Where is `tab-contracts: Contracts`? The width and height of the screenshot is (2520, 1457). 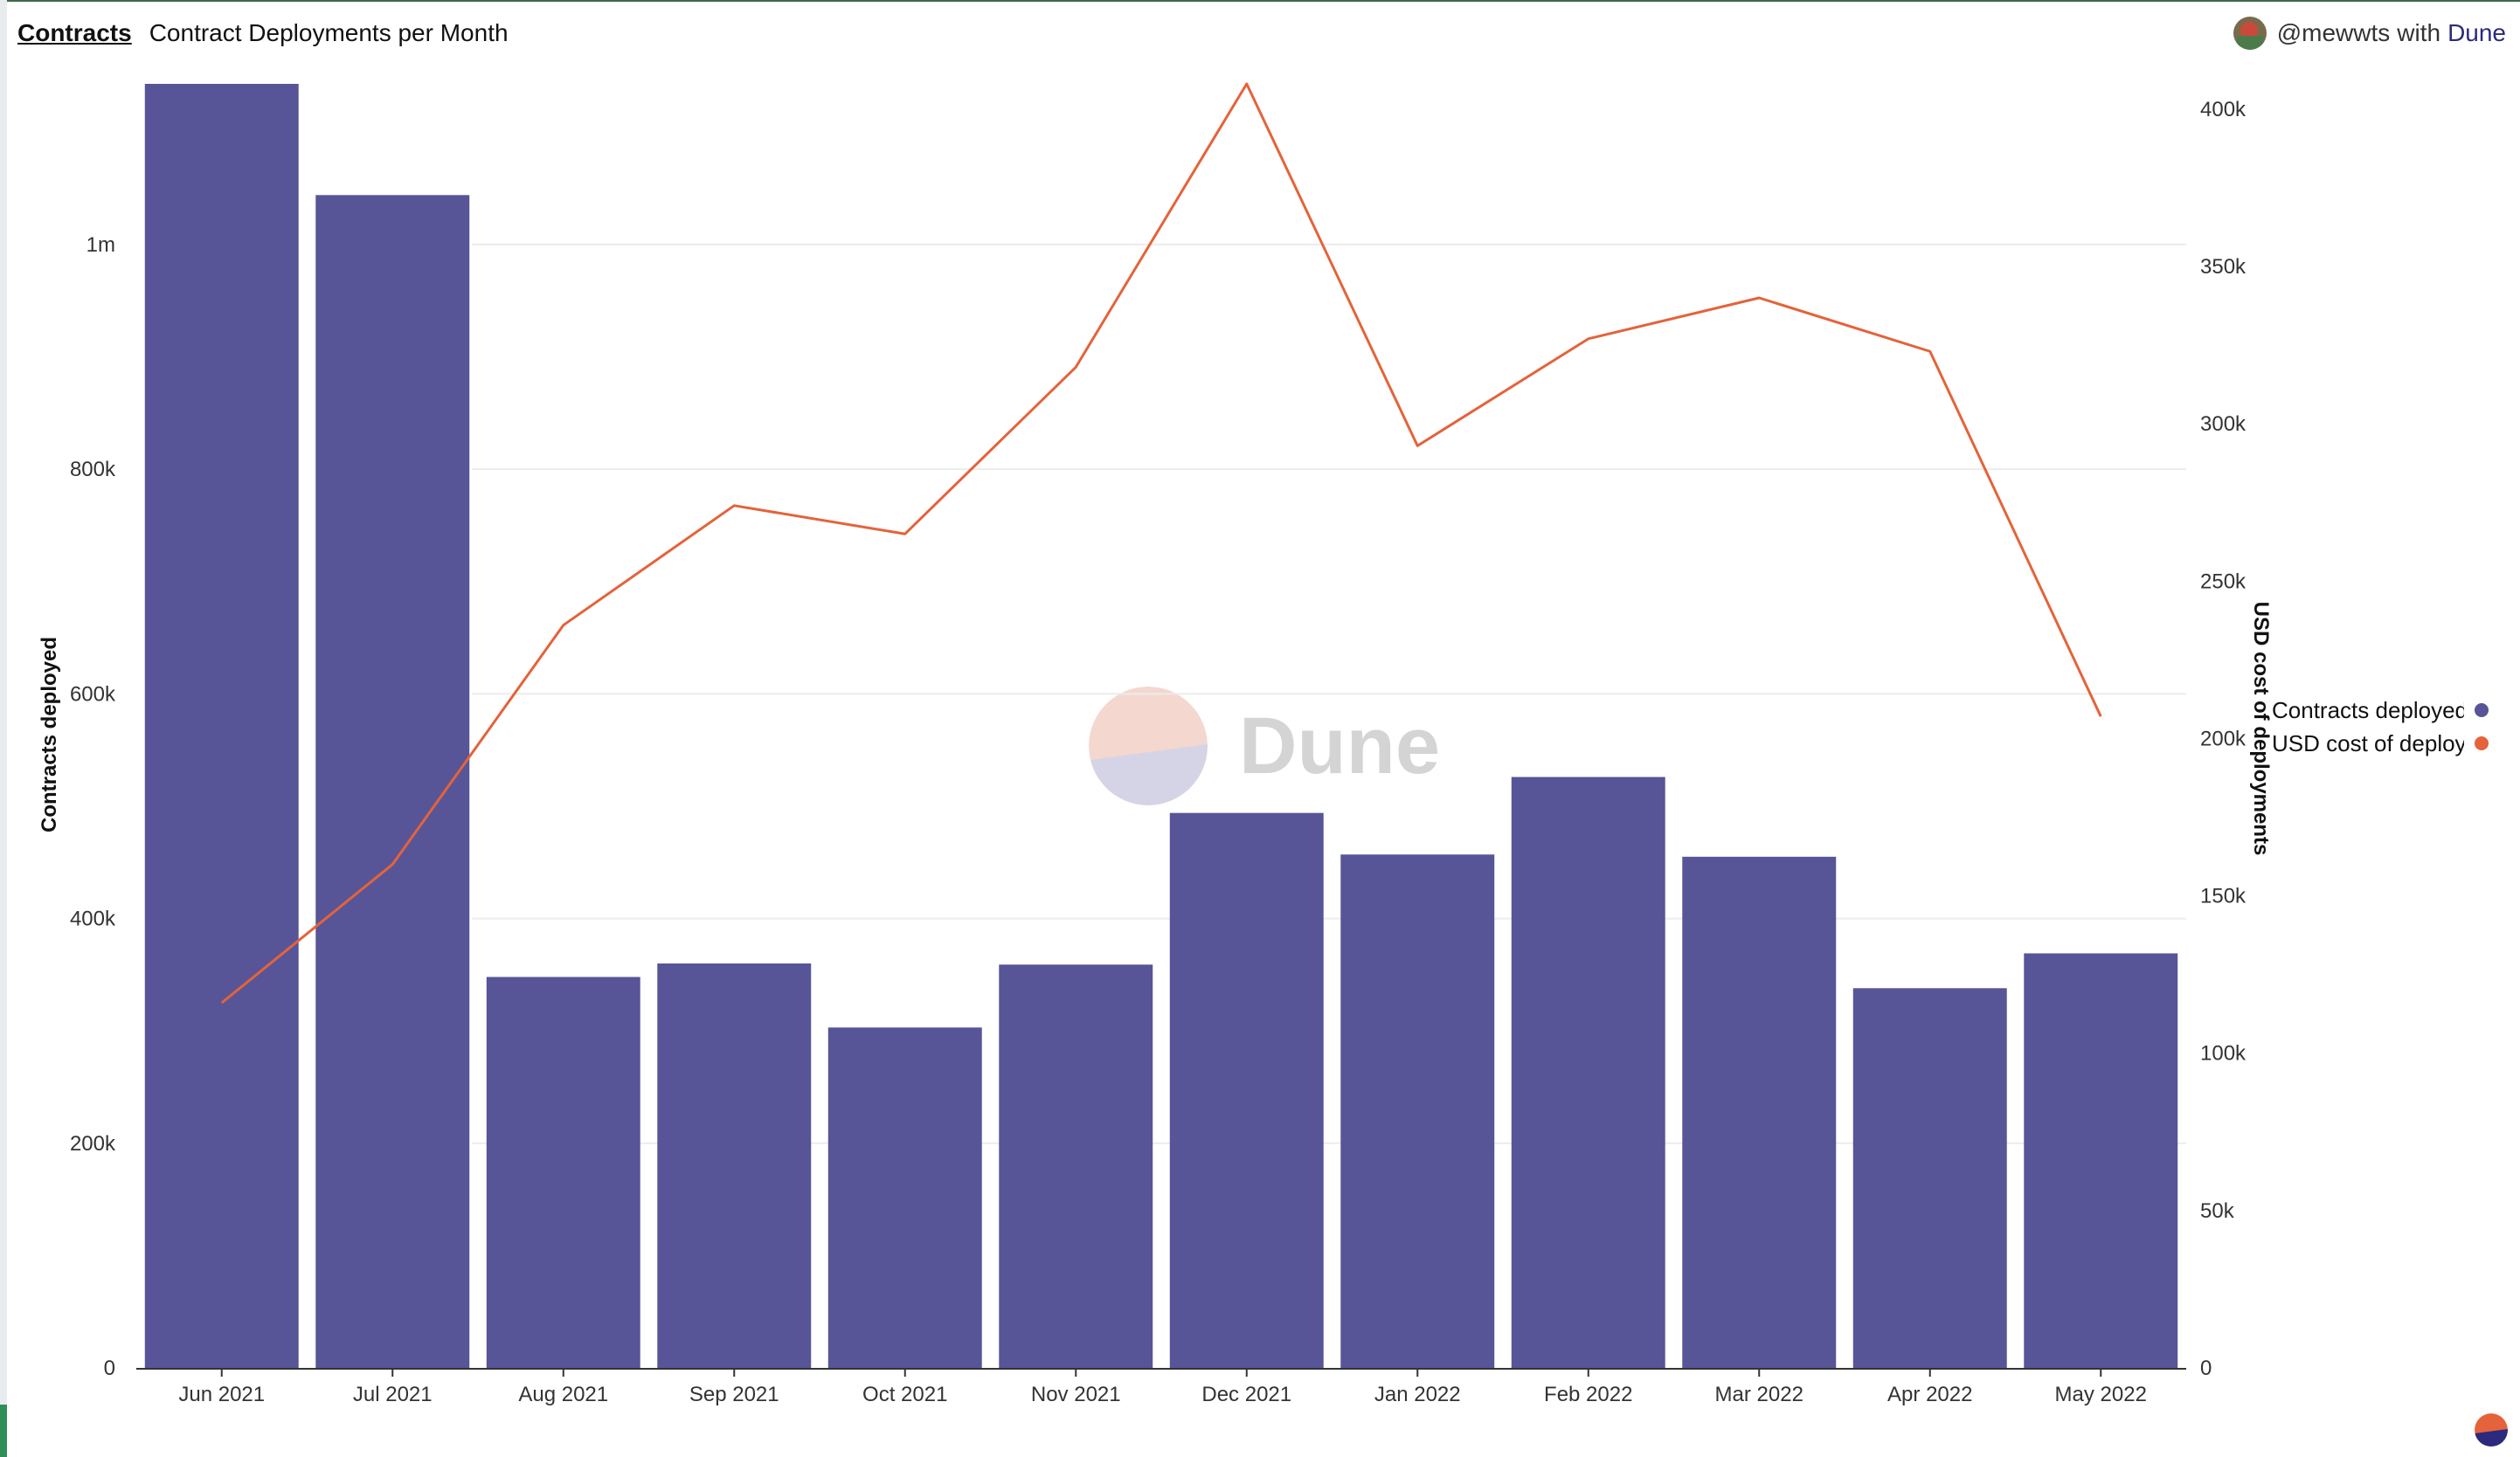
tab-contracts: Contracts is located at coordinates (74, 32).